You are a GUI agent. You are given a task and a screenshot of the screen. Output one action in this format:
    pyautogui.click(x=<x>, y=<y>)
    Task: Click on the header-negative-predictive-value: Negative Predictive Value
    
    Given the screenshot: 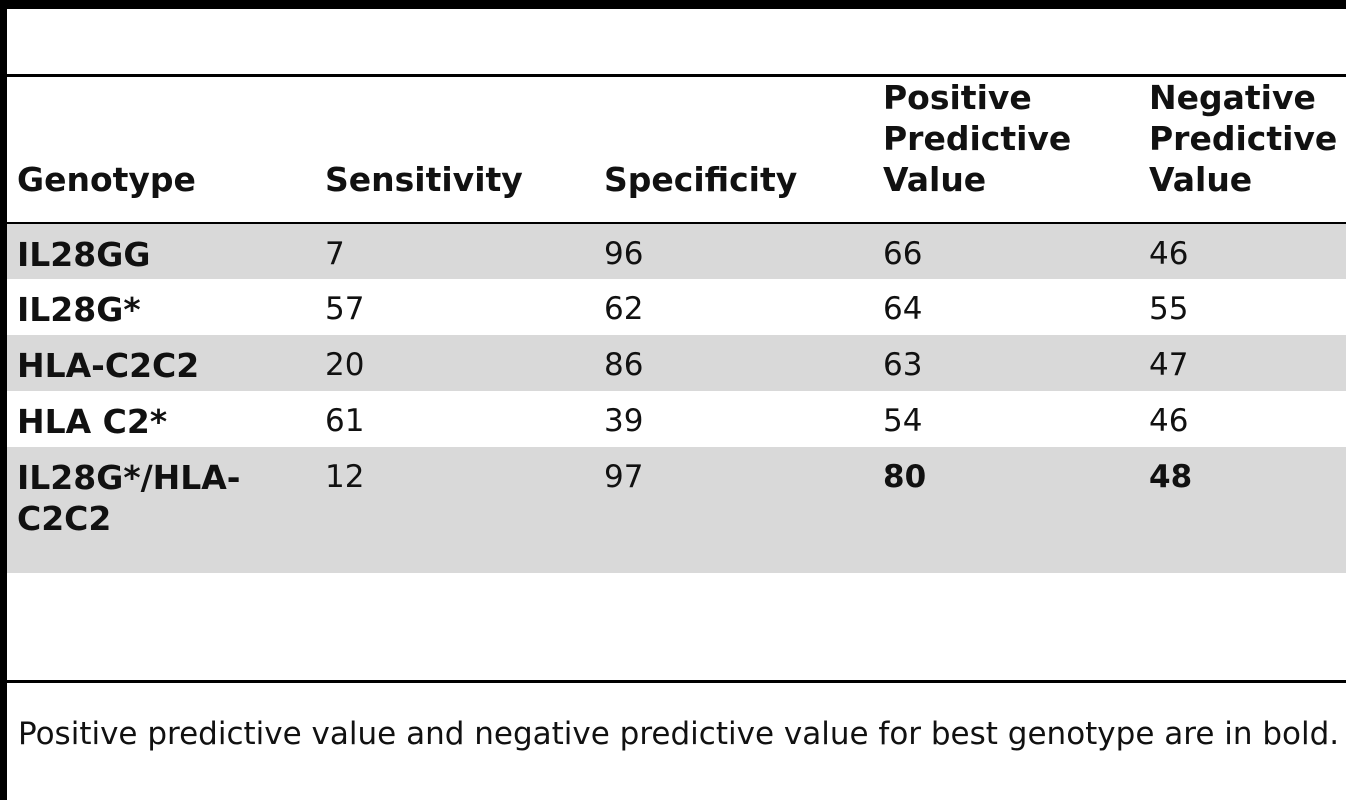 What is the action you would take?
    pyautogui.click(x=1242, y=150)
    